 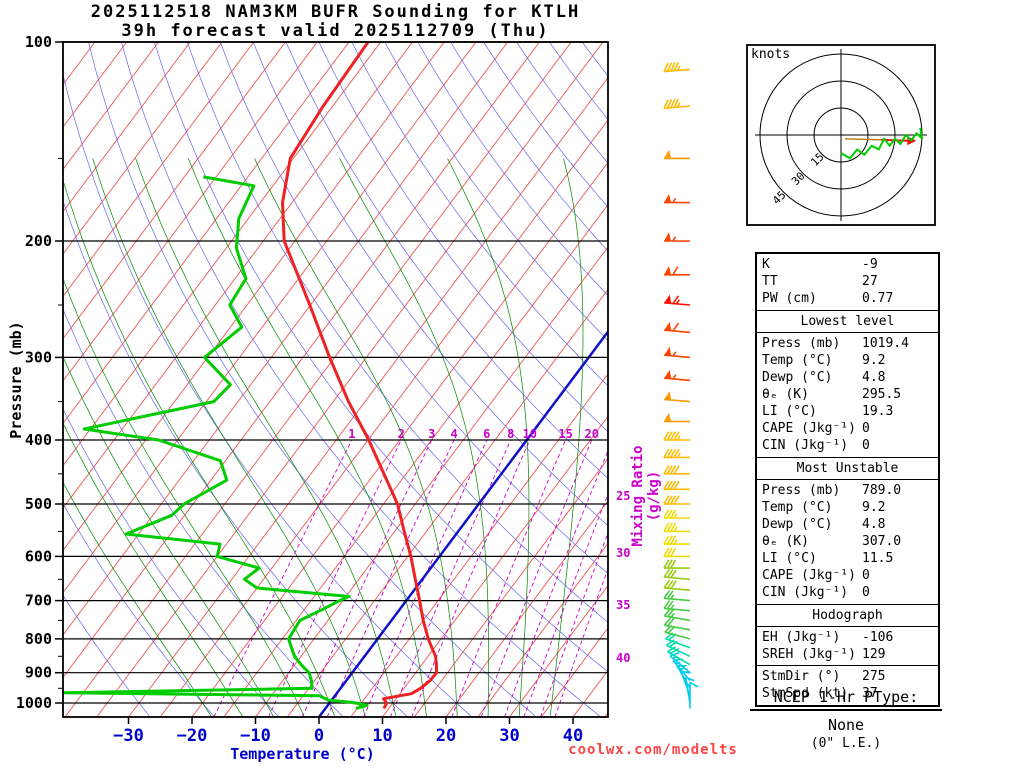 I want to click on temperature-curve, so click(x=360, y=376).